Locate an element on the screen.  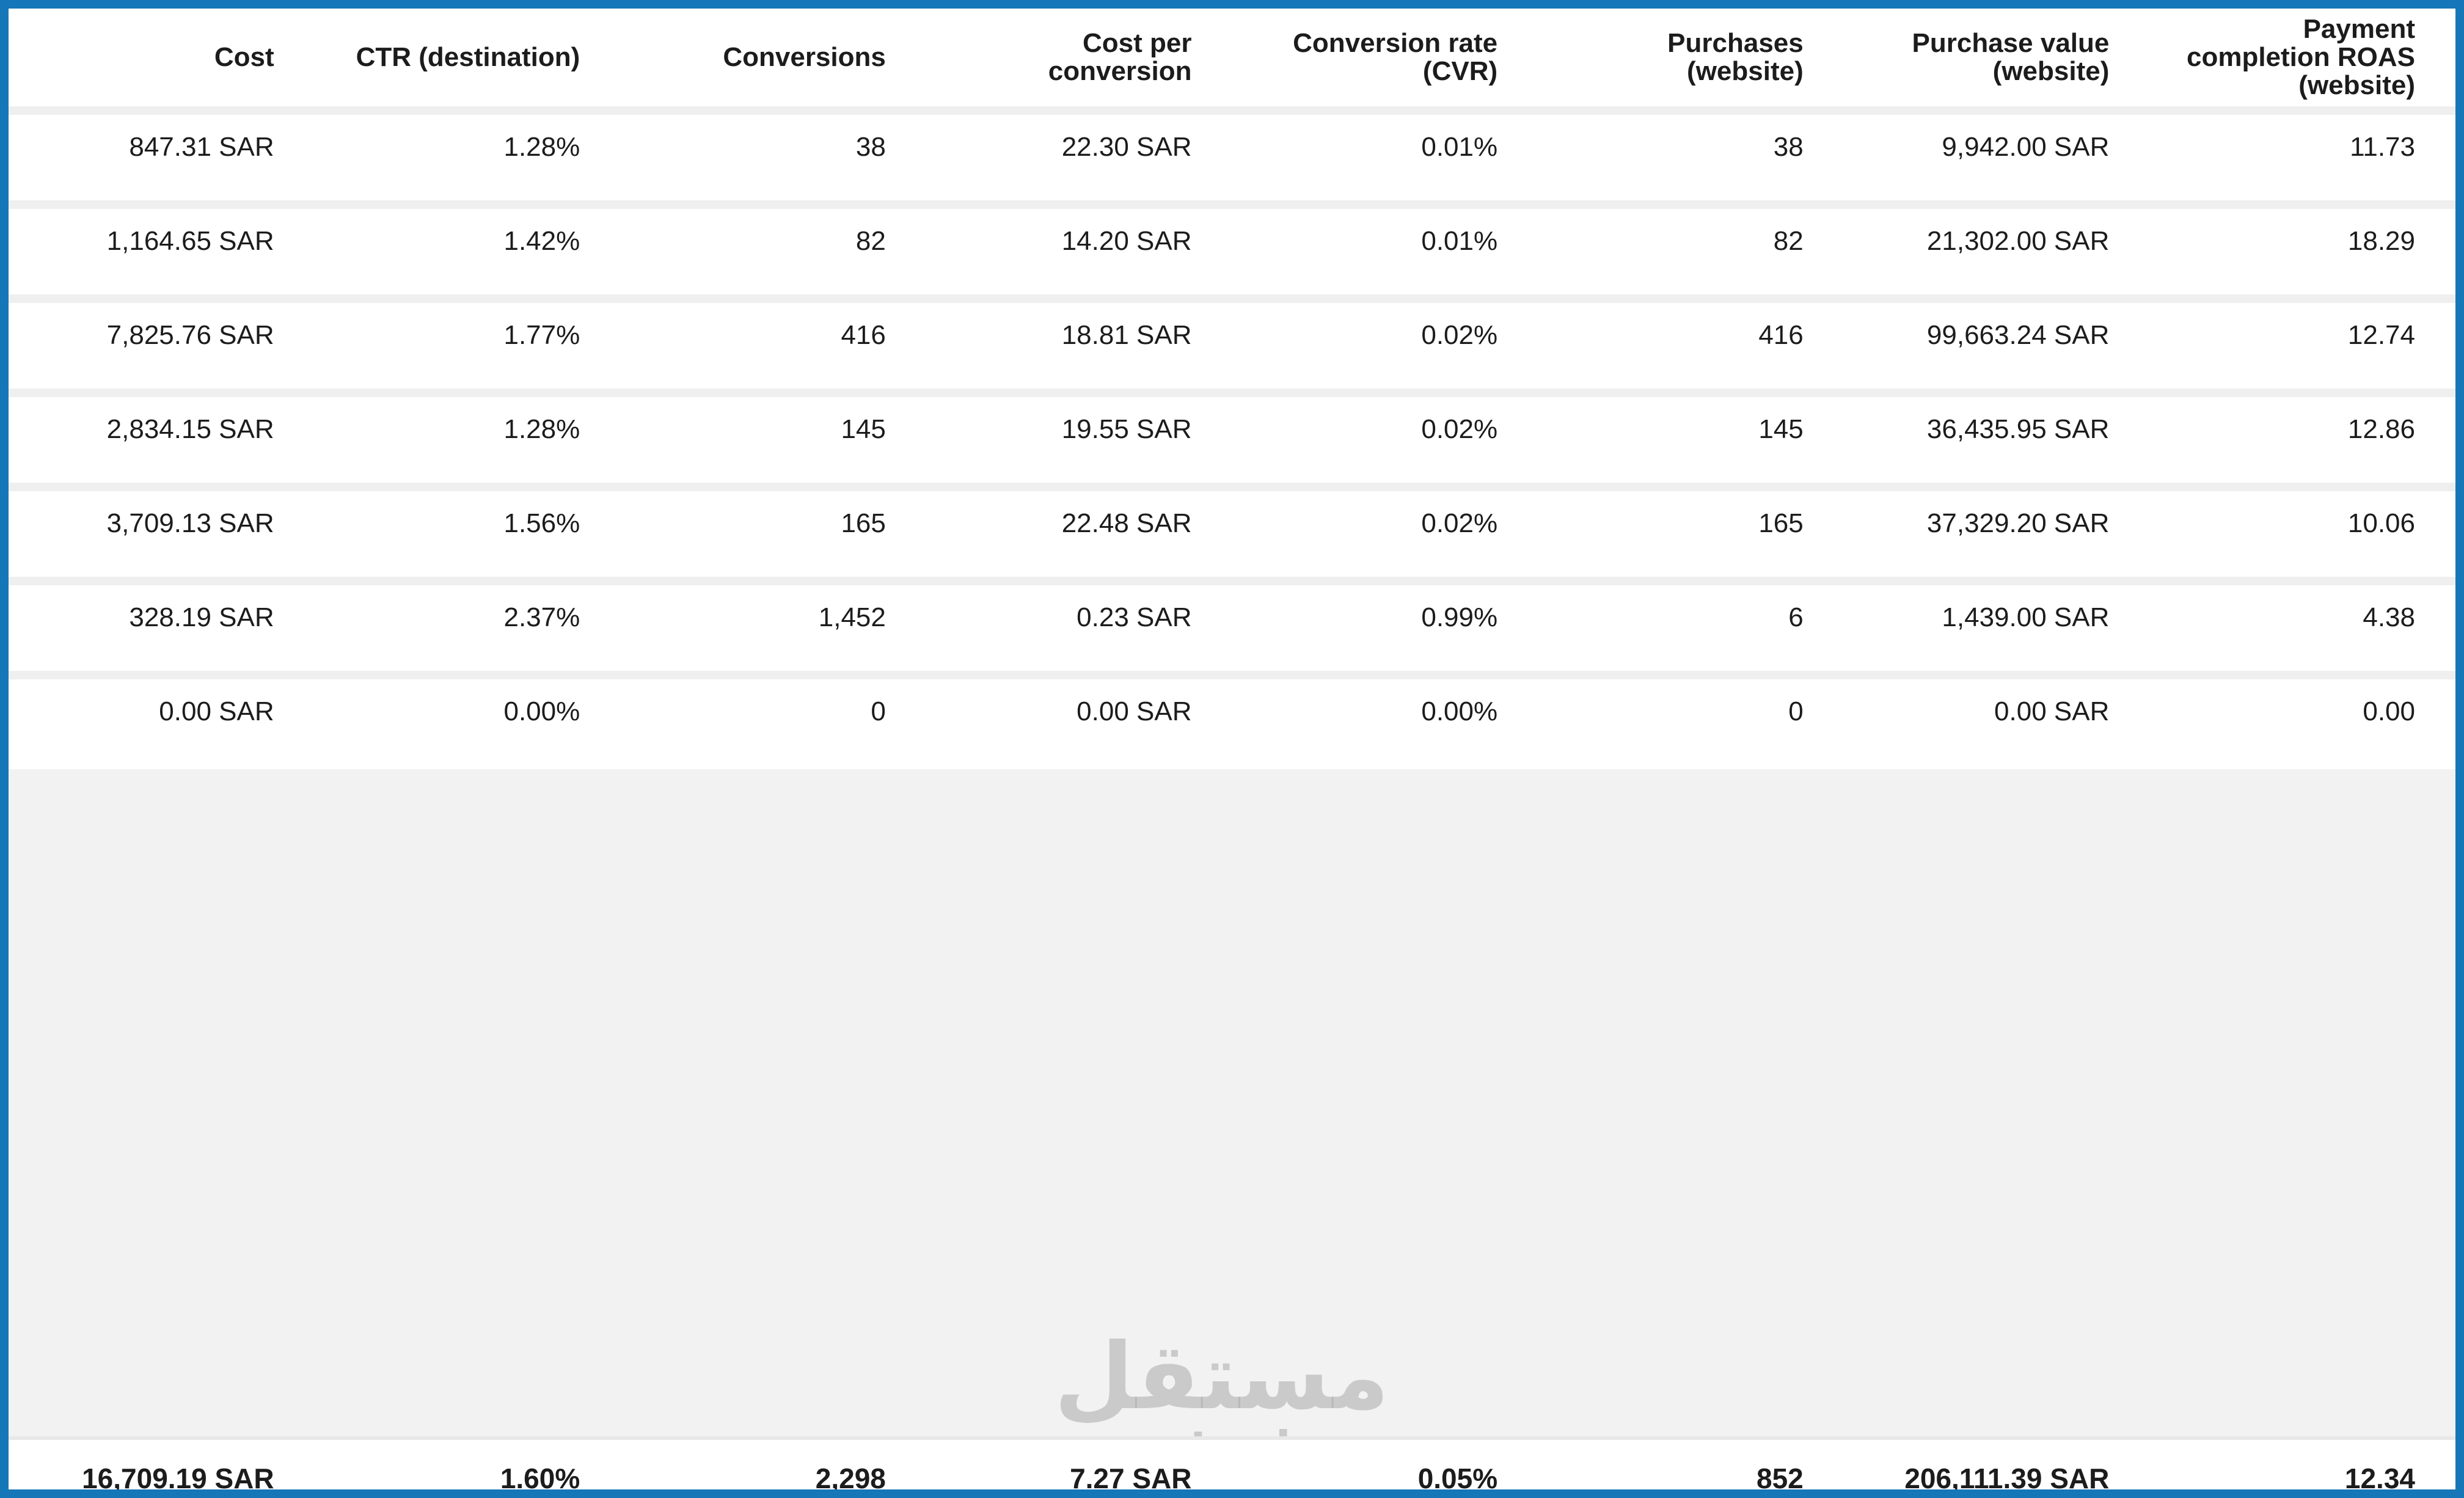
watermark-arabic-text: مستقل is located at coordinates (1221, 1377).